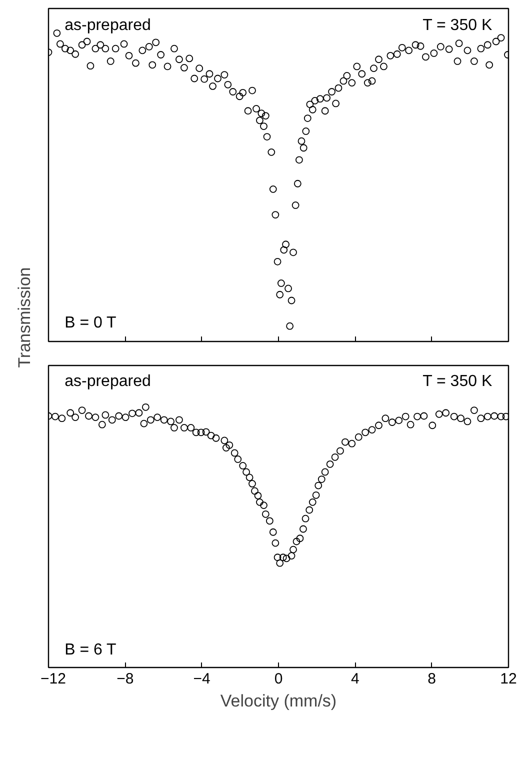 Image resolution: width=524 pixels, height=765 pixels. I want to click on x-tick-label: −8, so click(125, 679).